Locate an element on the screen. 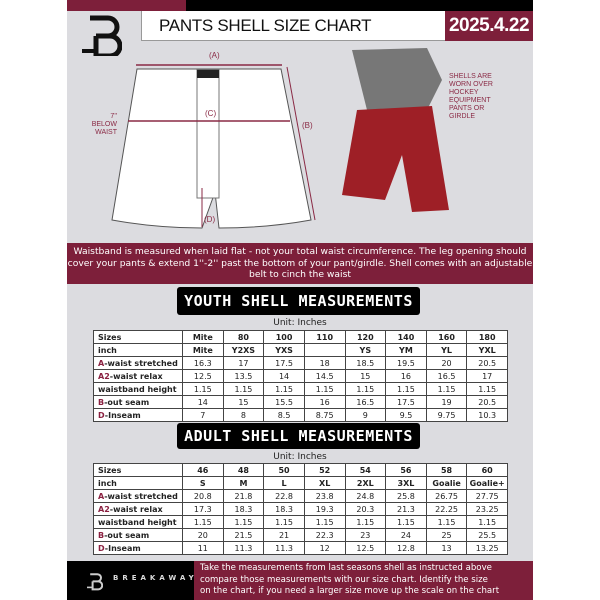 This screenshot has height=600, width=600. table-cell: L is located at coordinates (284, 483).